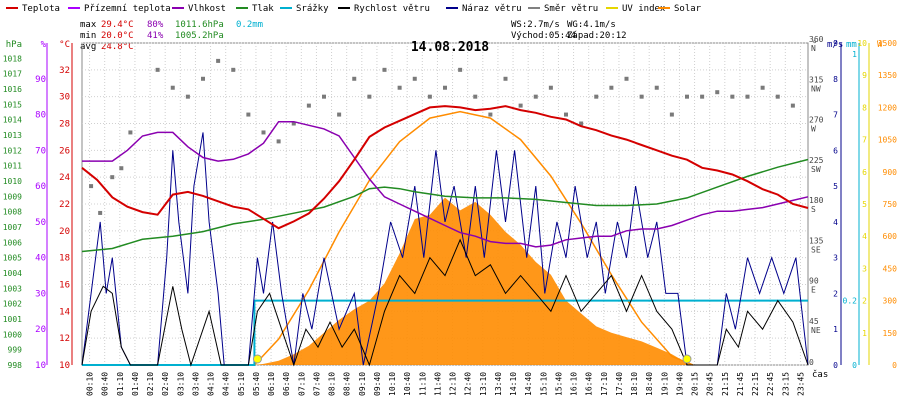  Describe the element at coordinates (12, 58) in the screenshot. I see `hpa-tick-label: 1018` at that location.